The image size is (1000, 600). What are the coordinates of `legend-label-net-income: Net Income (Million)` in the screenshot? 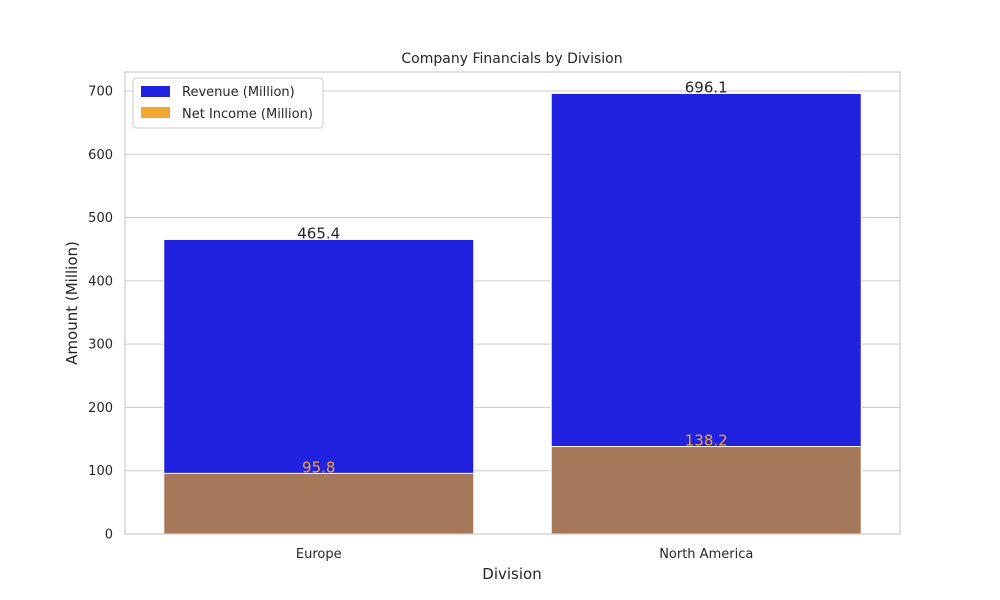 It's located at (247, 114).